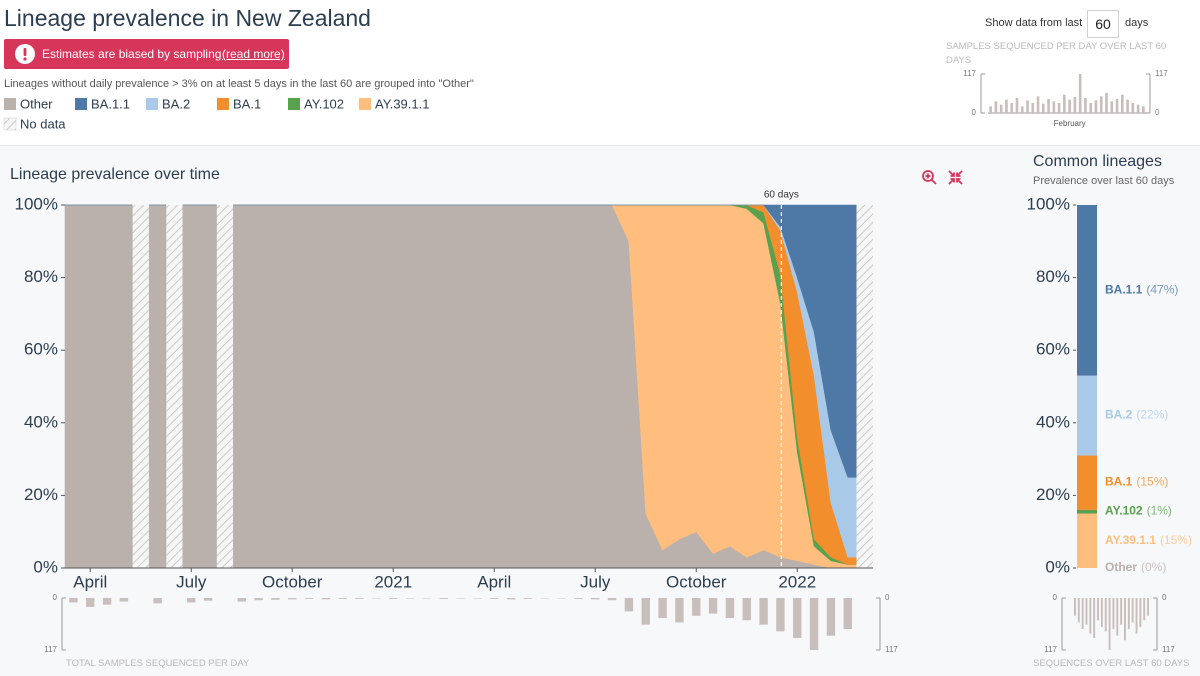 The height and width of the screenshot is (676, 1200). I want to click on legend-item: BA.1, so click(239, 103).